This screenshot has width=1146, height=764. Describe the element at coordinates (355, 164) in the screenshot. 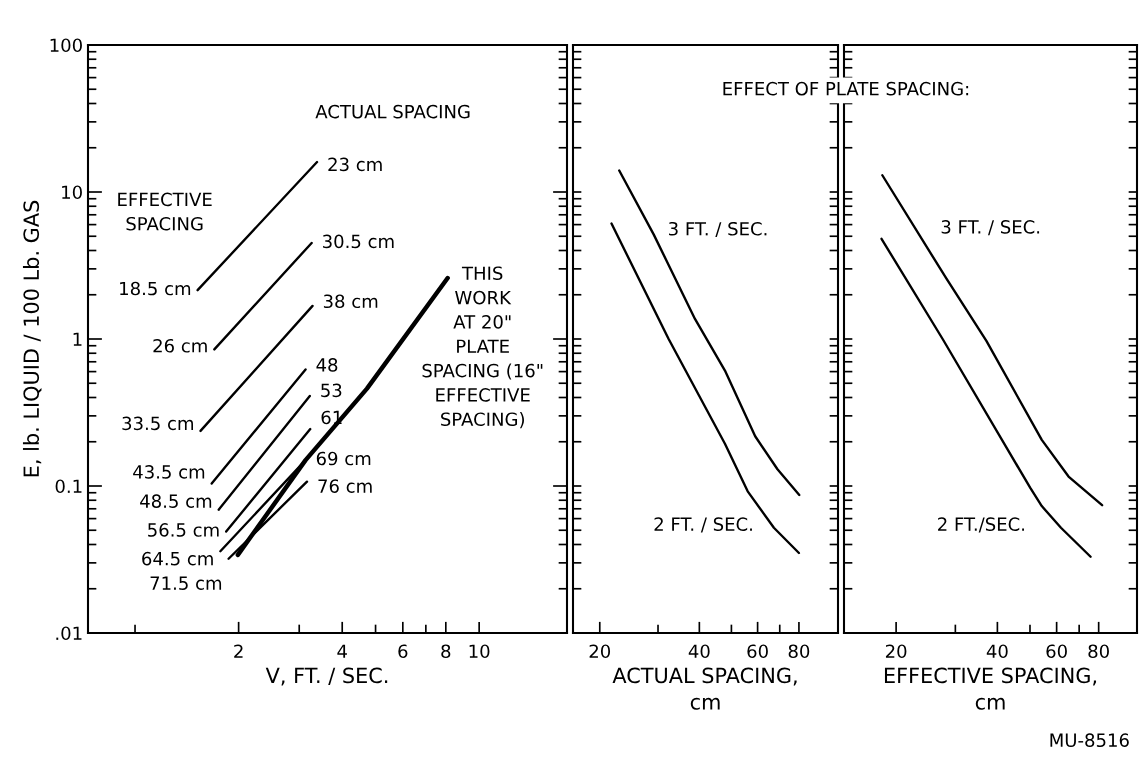

I see `annotation: 23 cm` at that location.